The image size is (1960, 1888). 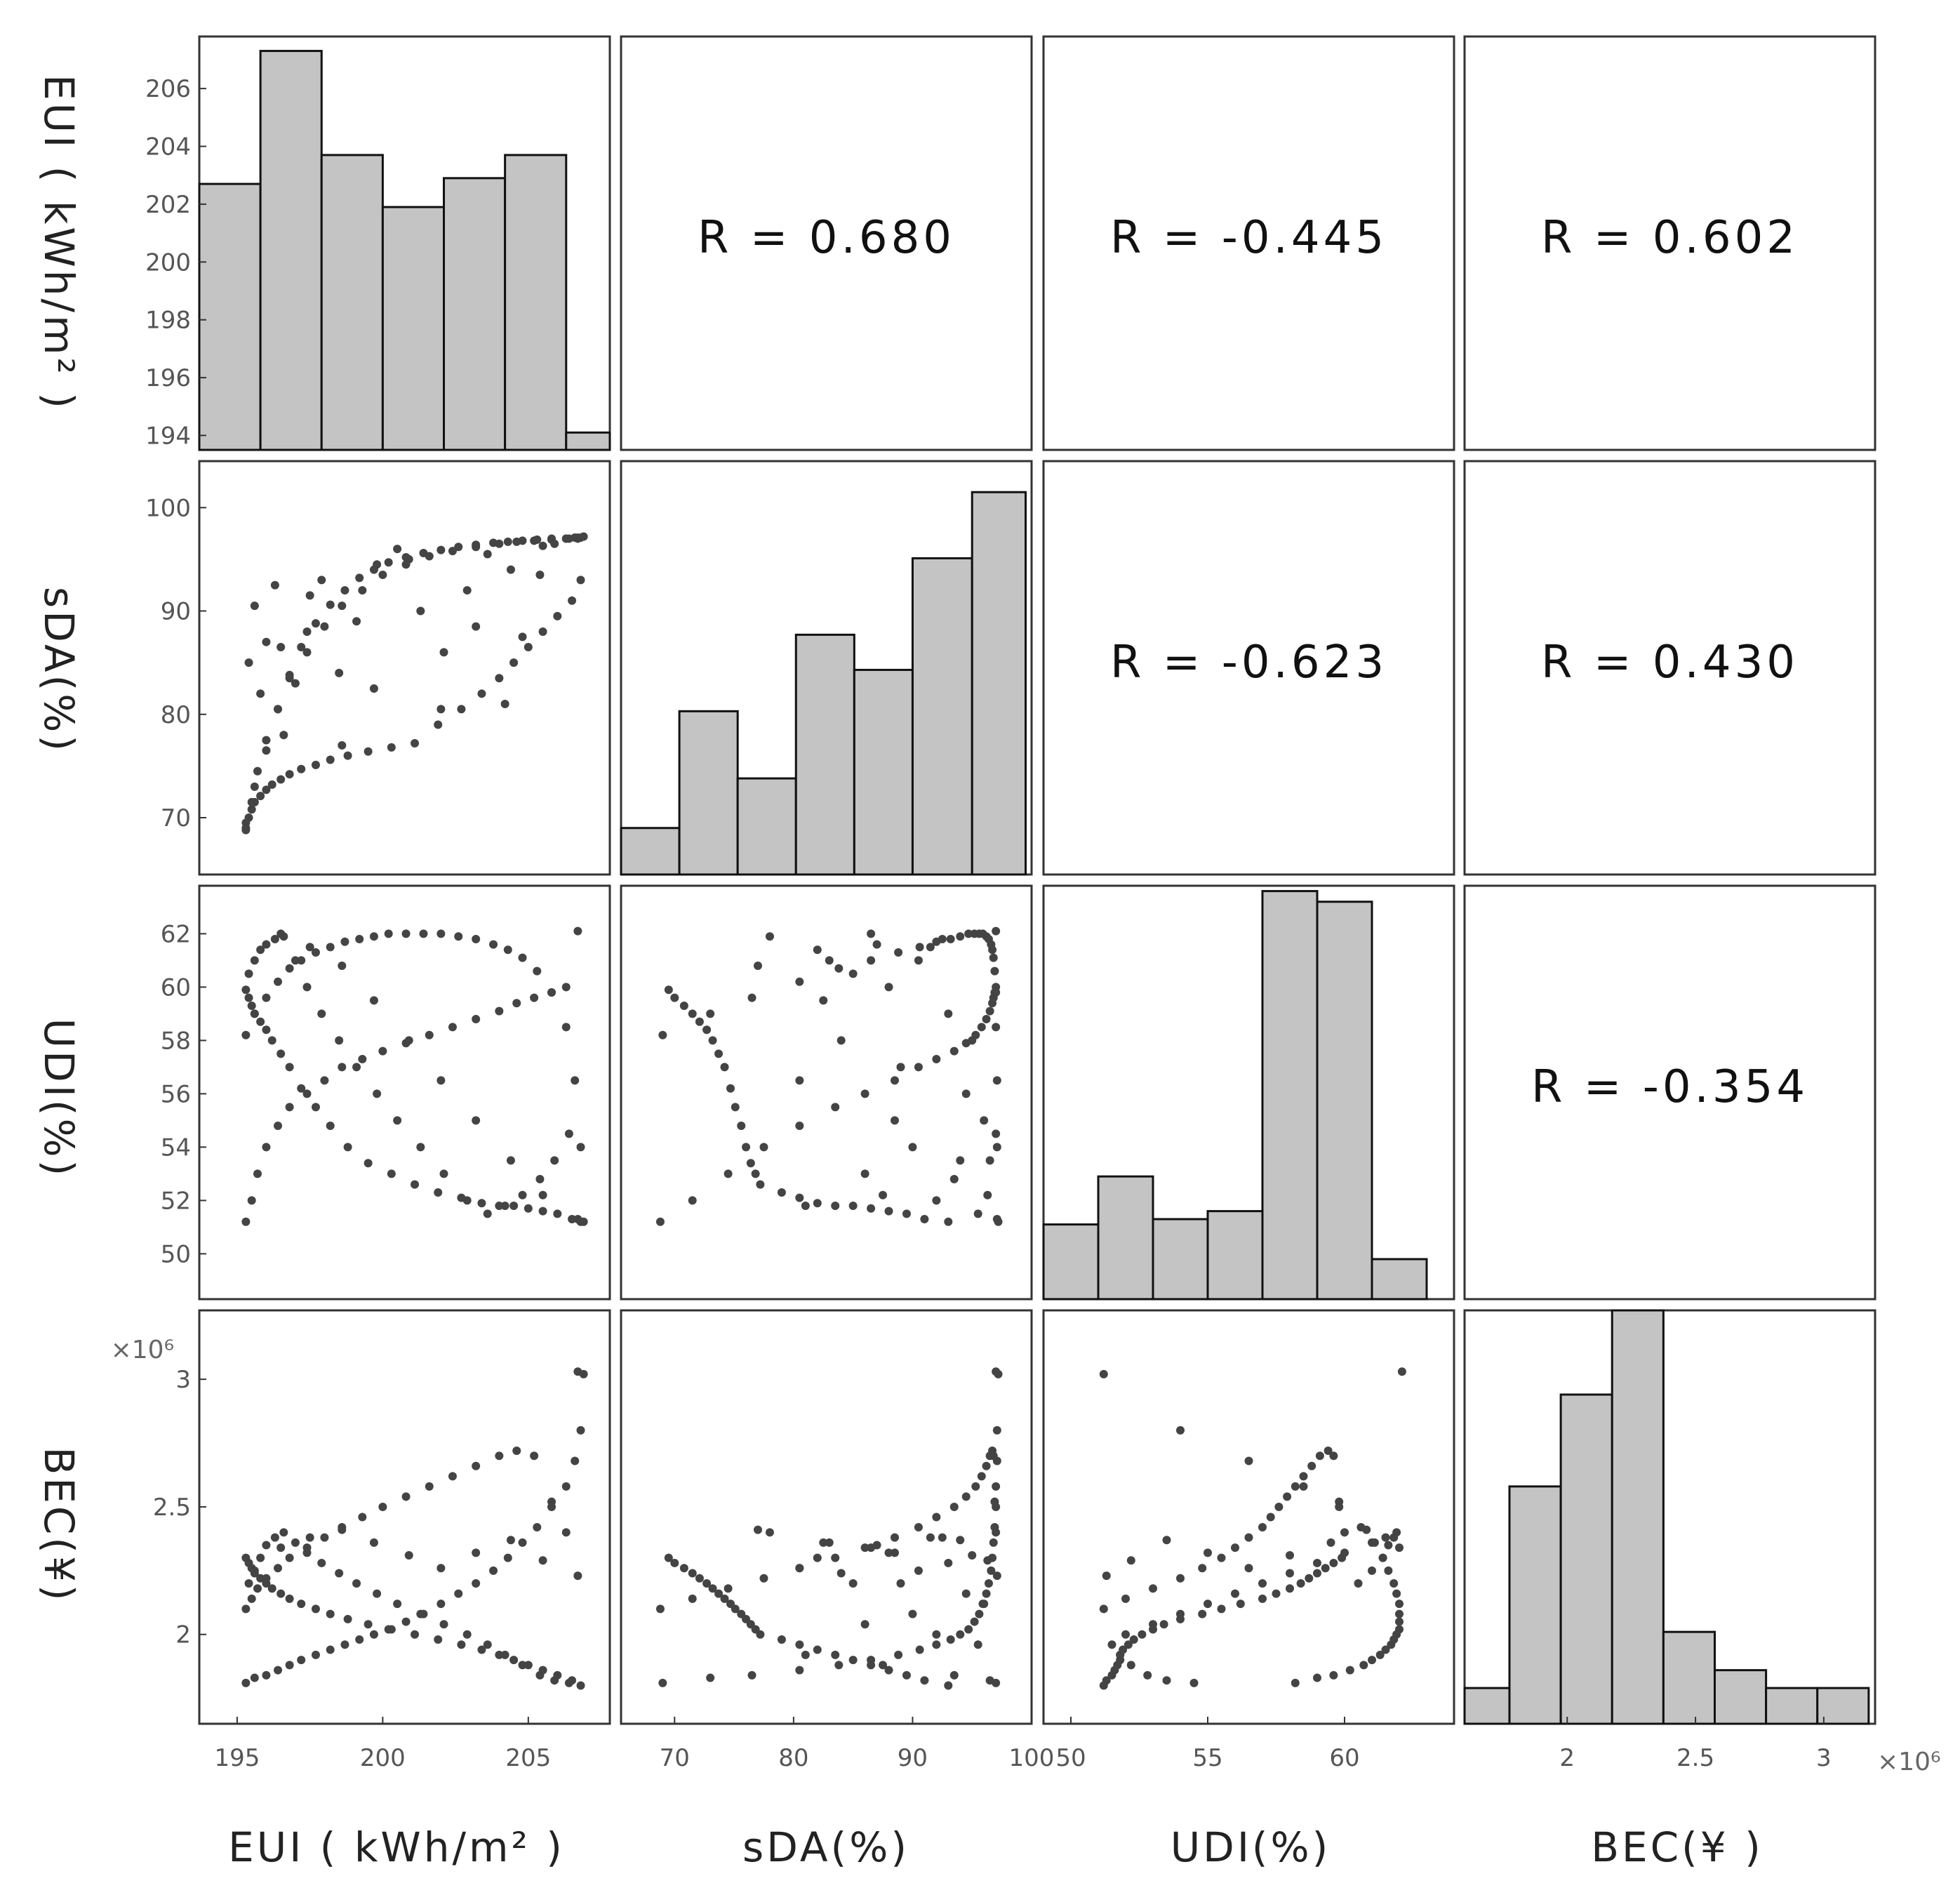 What do you see at coordinates (404, 668) in the screenshot?
I see `panel-r1-c0` at bounding box center [404, 668].